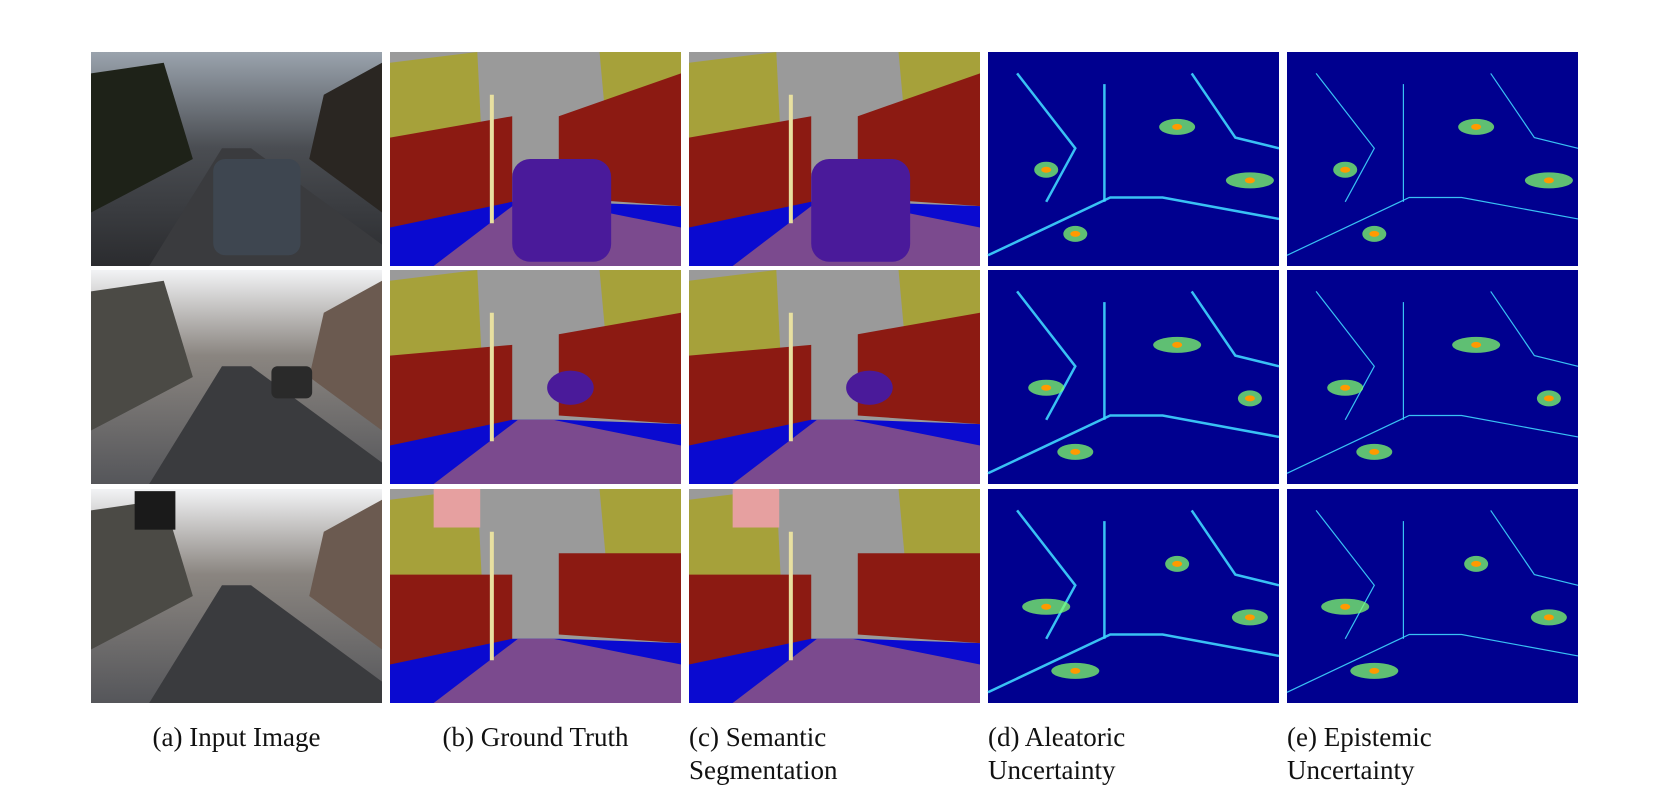 Image resolution: width=1668 pixels, height=795 pixels. I want to click on panel-caption: (d) Aleatoric, so click(1056, 737).